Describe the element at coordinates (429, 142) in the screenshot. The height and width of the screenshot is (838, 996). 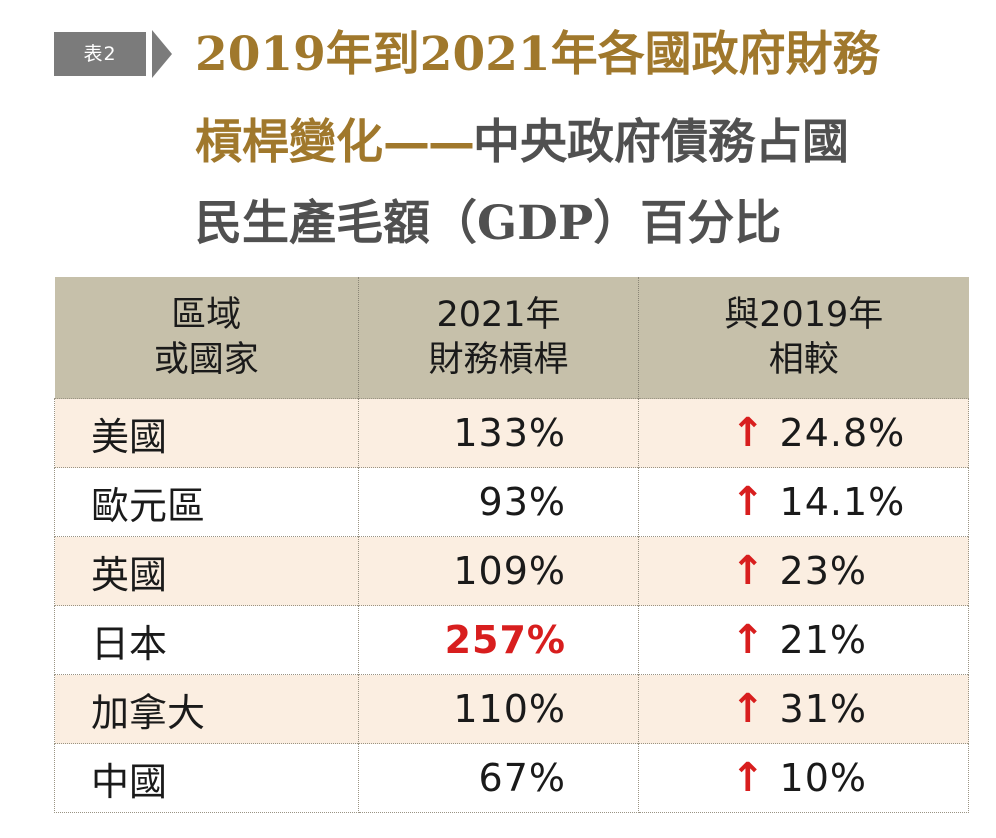
I see `title-dash: ——` at that location.